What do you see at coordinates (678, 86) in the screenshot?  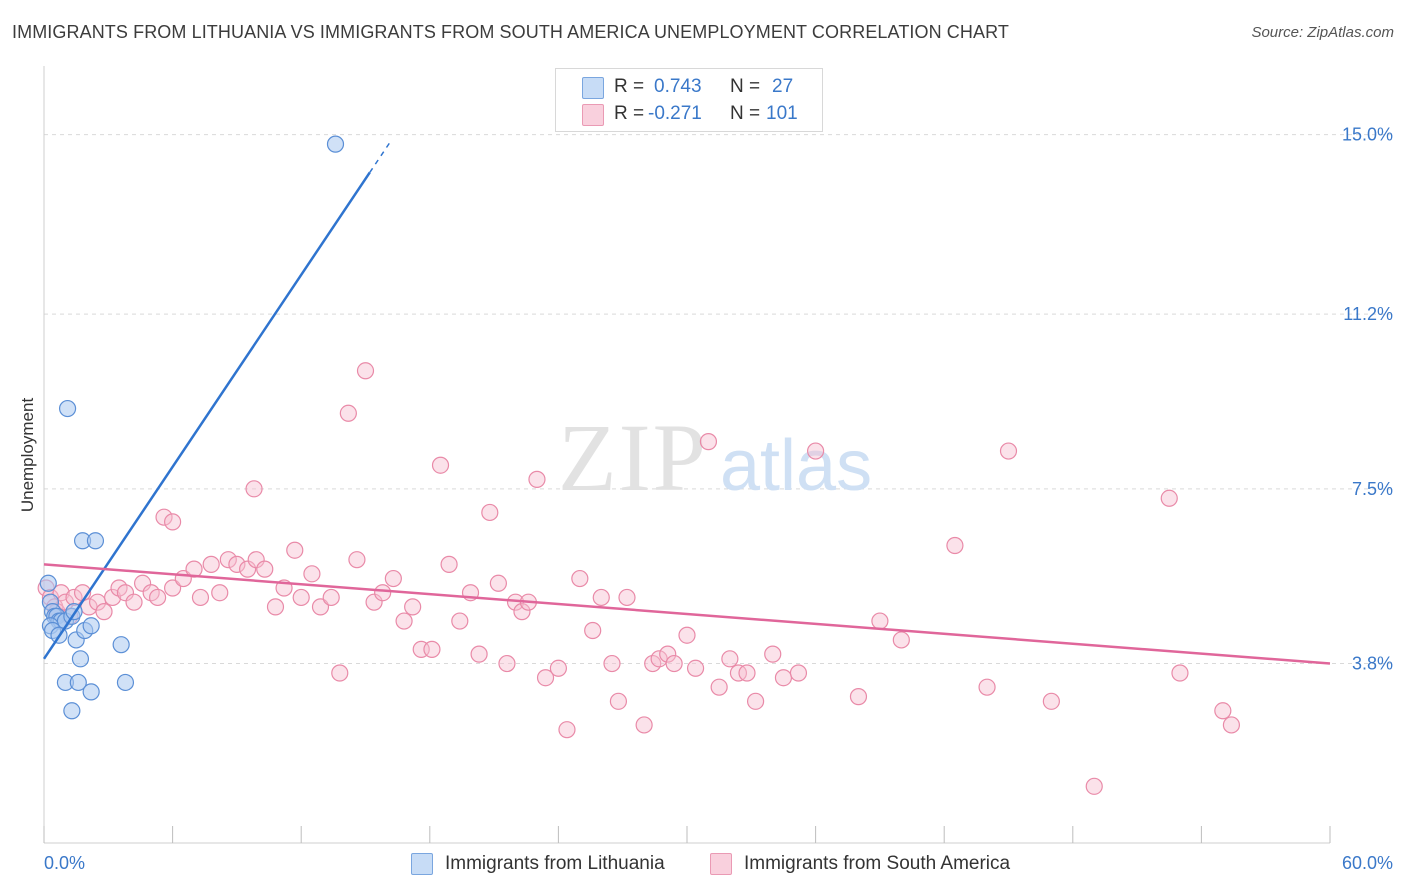 I see `r-value: 0.743` at bounding box center [678, 86].